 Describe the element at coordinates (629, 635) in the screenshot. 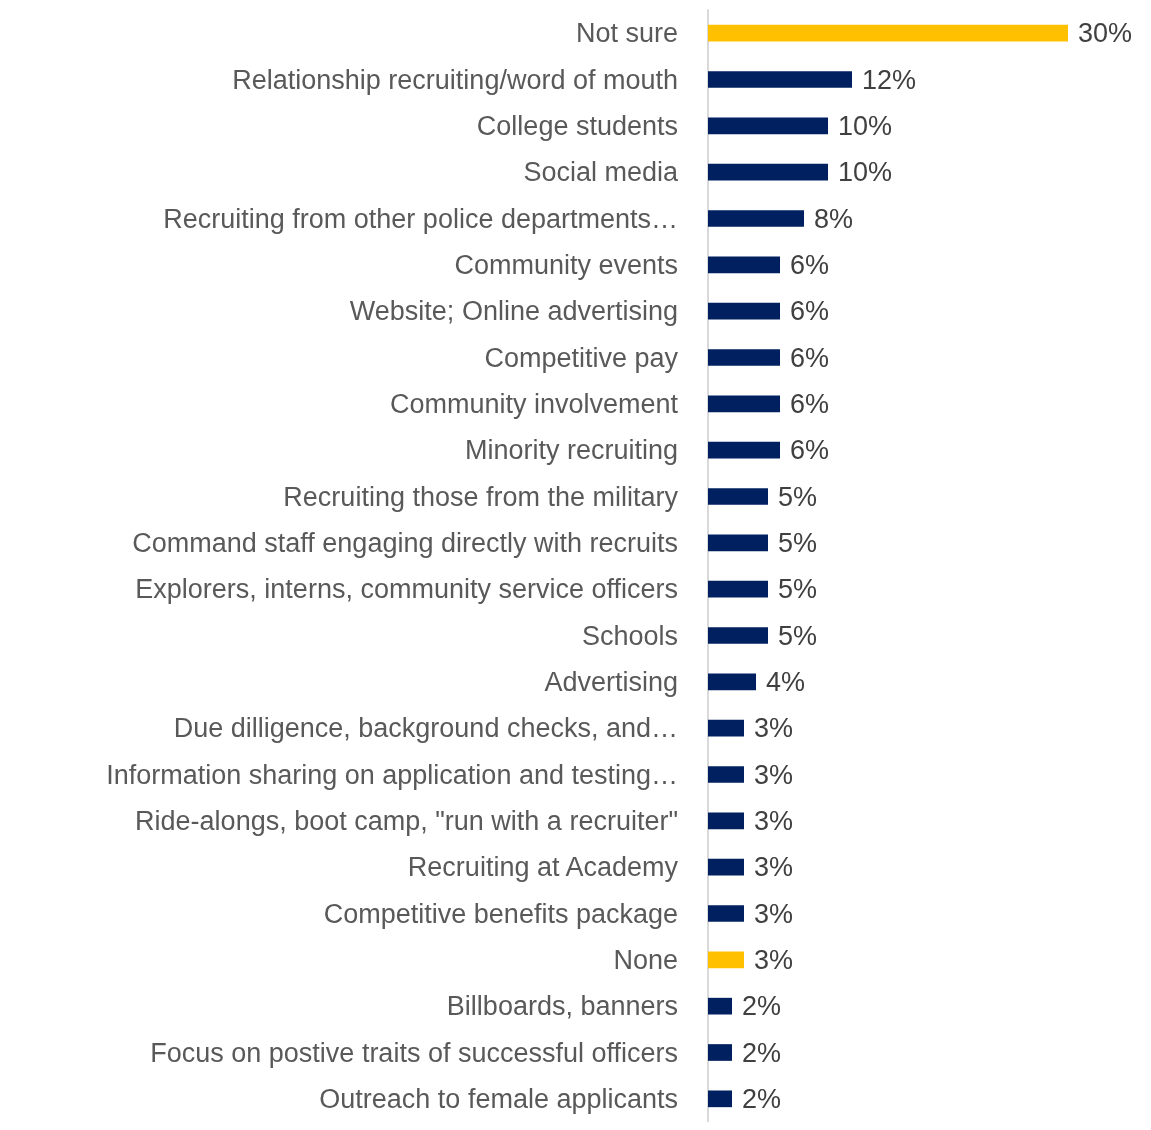

I see `y-tick-label: Schools` at that location.